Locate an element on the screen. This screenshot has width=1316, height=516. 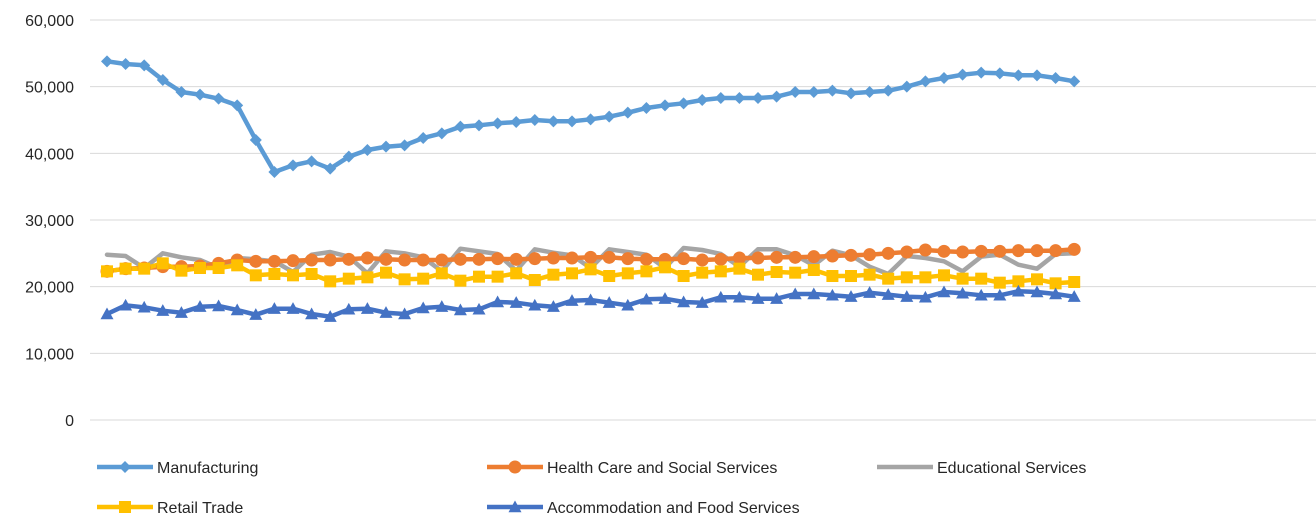
legend-label: Retail Trade is located at coordinates (200, 508).